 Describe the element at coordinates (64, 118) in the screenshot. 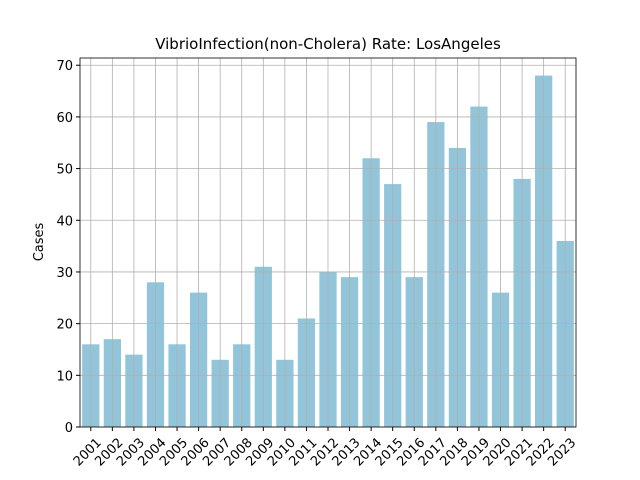

I see `y-tick-label: 60` at that location.